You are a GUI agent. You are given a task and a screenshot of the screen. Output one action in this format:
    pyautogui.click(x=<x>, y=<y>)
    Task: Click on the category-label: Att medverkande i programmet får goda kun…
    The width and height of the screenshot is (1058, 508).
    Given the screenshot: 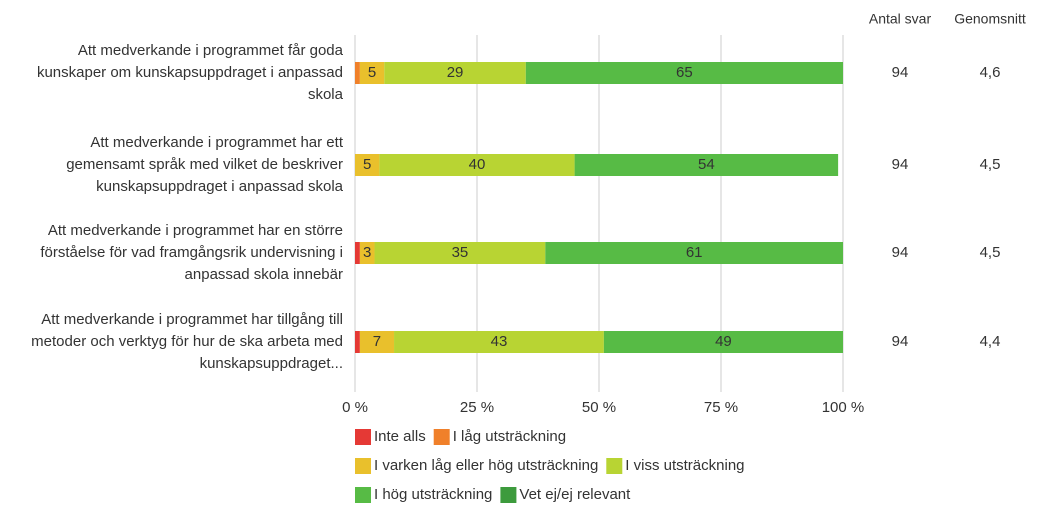 What is the action you would take?
    pyautogui.click(x=190, y=72)
    